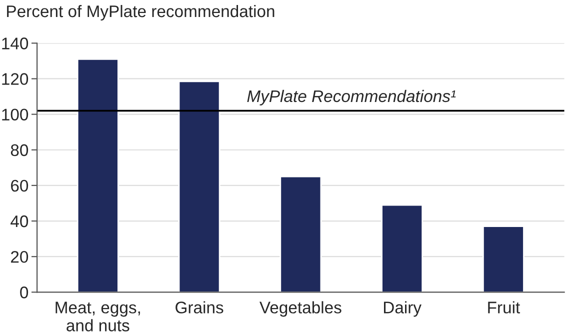 The image size is (570, 332). I want to click on y-axis-title: Percent of MyPlate recommendation, so click(140, 12).